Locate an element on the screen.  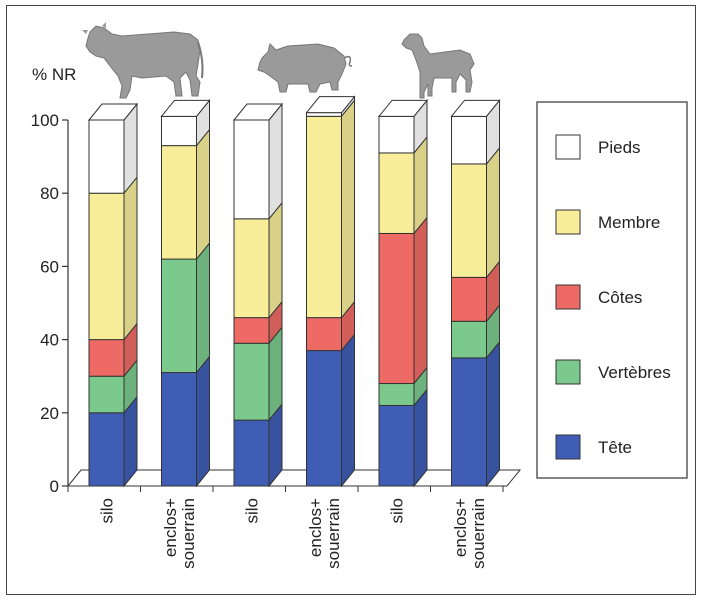
legend-label: Vertèbres is located at coordinates (634, 372).